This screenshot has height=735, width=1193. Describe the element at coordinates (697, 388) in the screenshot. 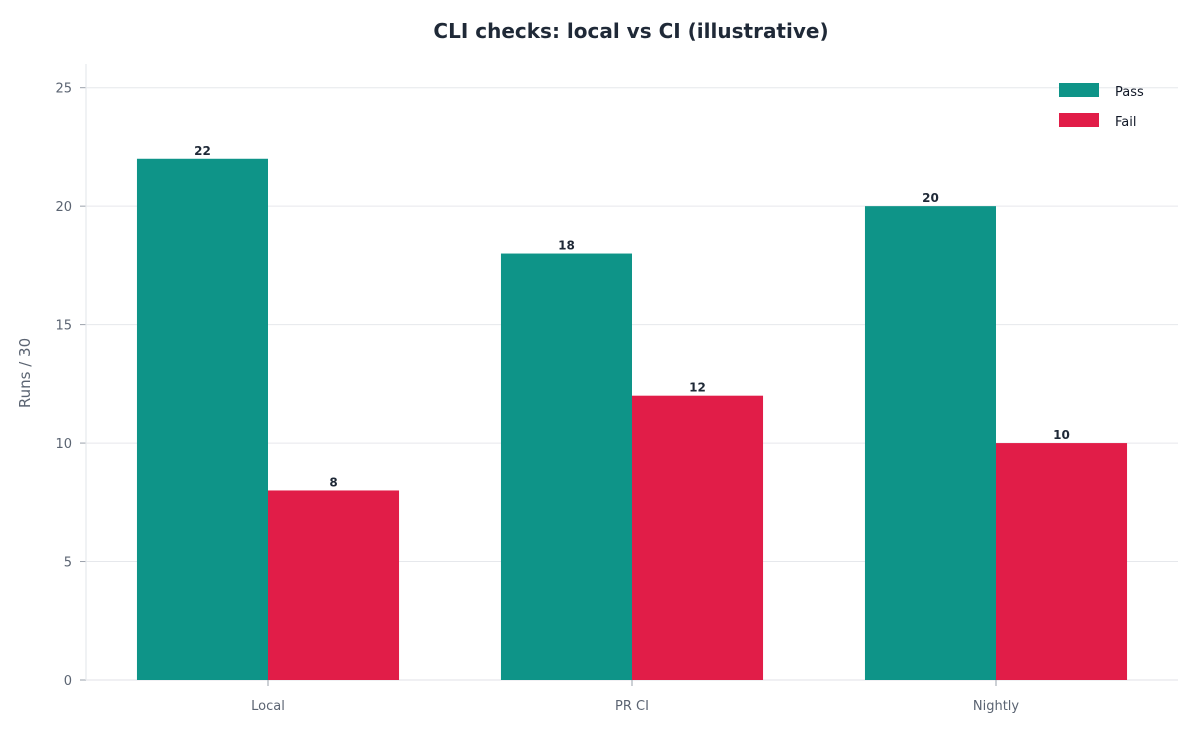

I see `data-label: 12` at that location.